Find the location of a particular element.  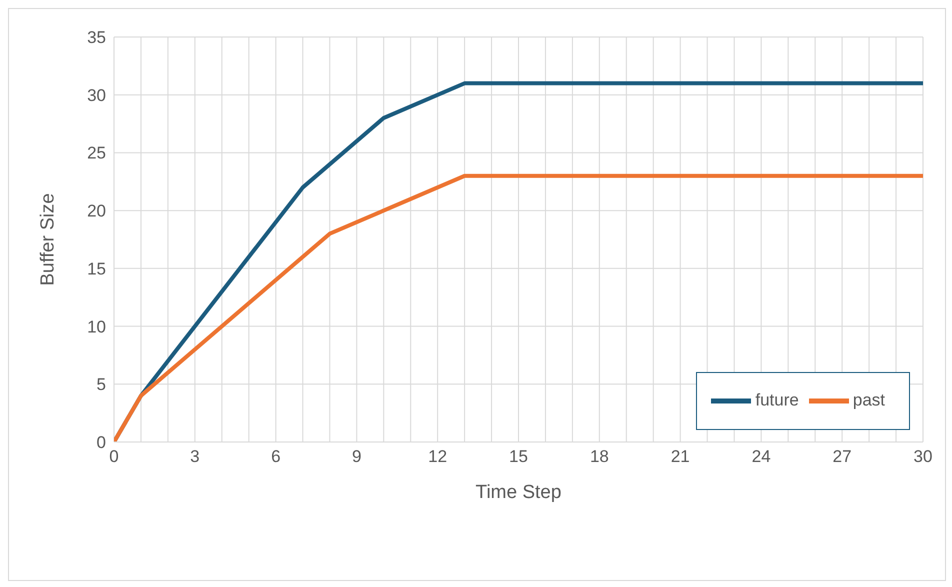

x-tick-label: 21 is located at coordinates (680, 456).